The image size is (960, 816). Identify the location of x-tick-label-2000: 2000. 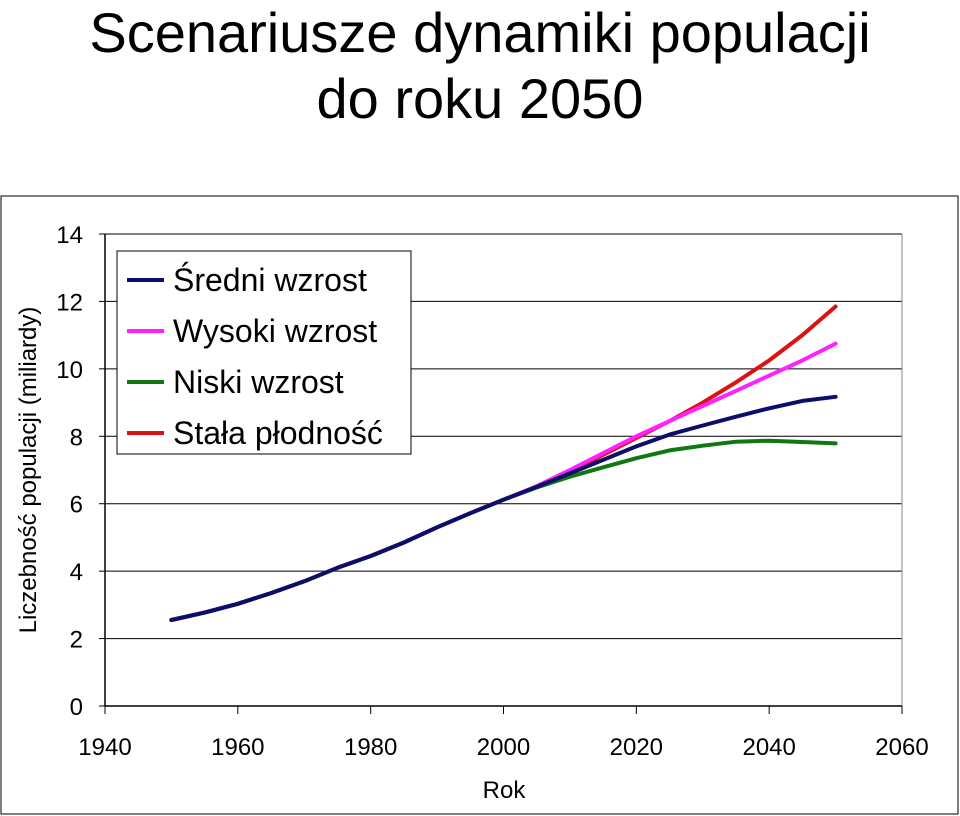
(503, 747).